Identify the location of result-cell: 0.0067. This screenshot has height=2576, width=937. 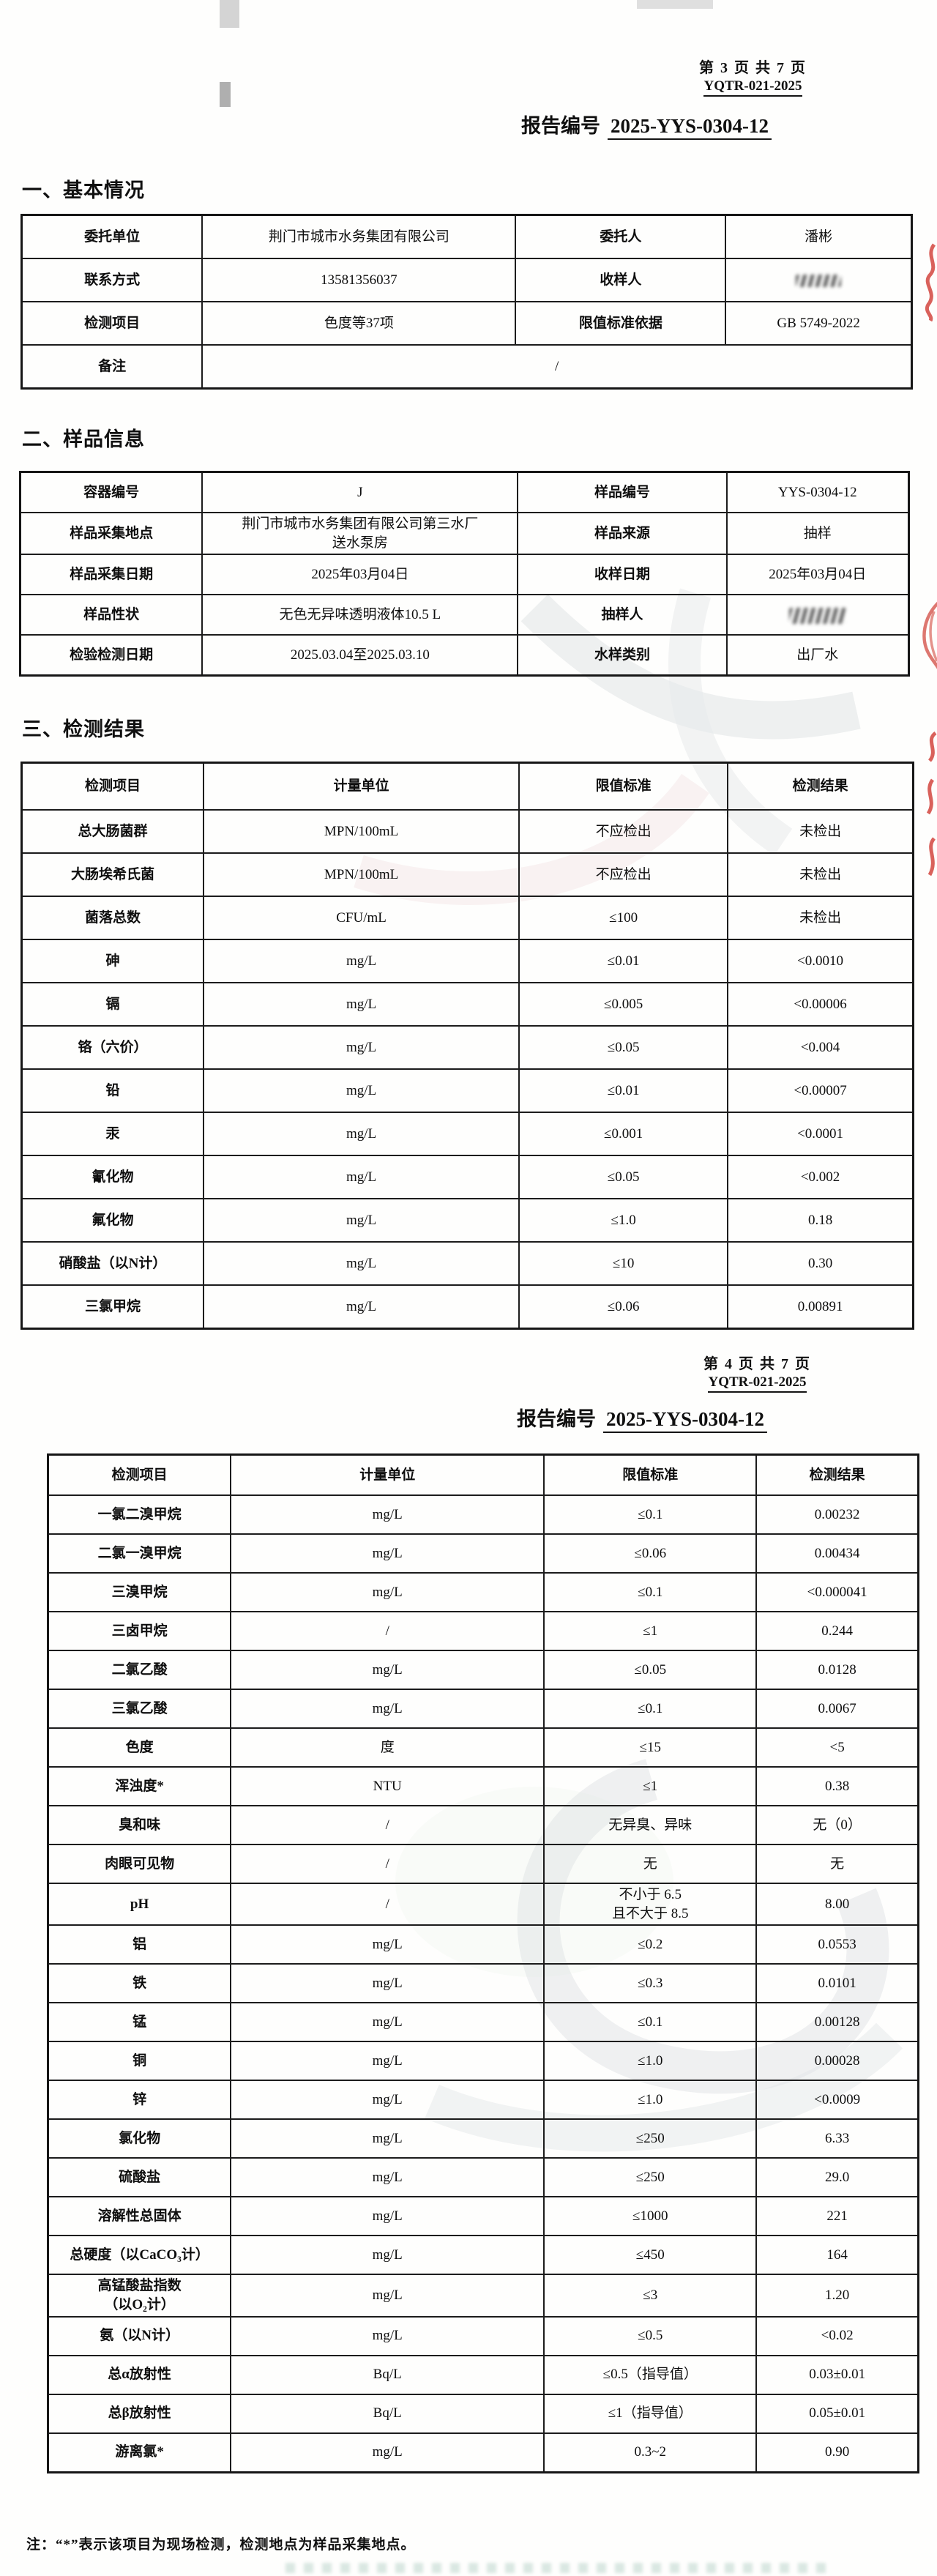
(837, 1709).